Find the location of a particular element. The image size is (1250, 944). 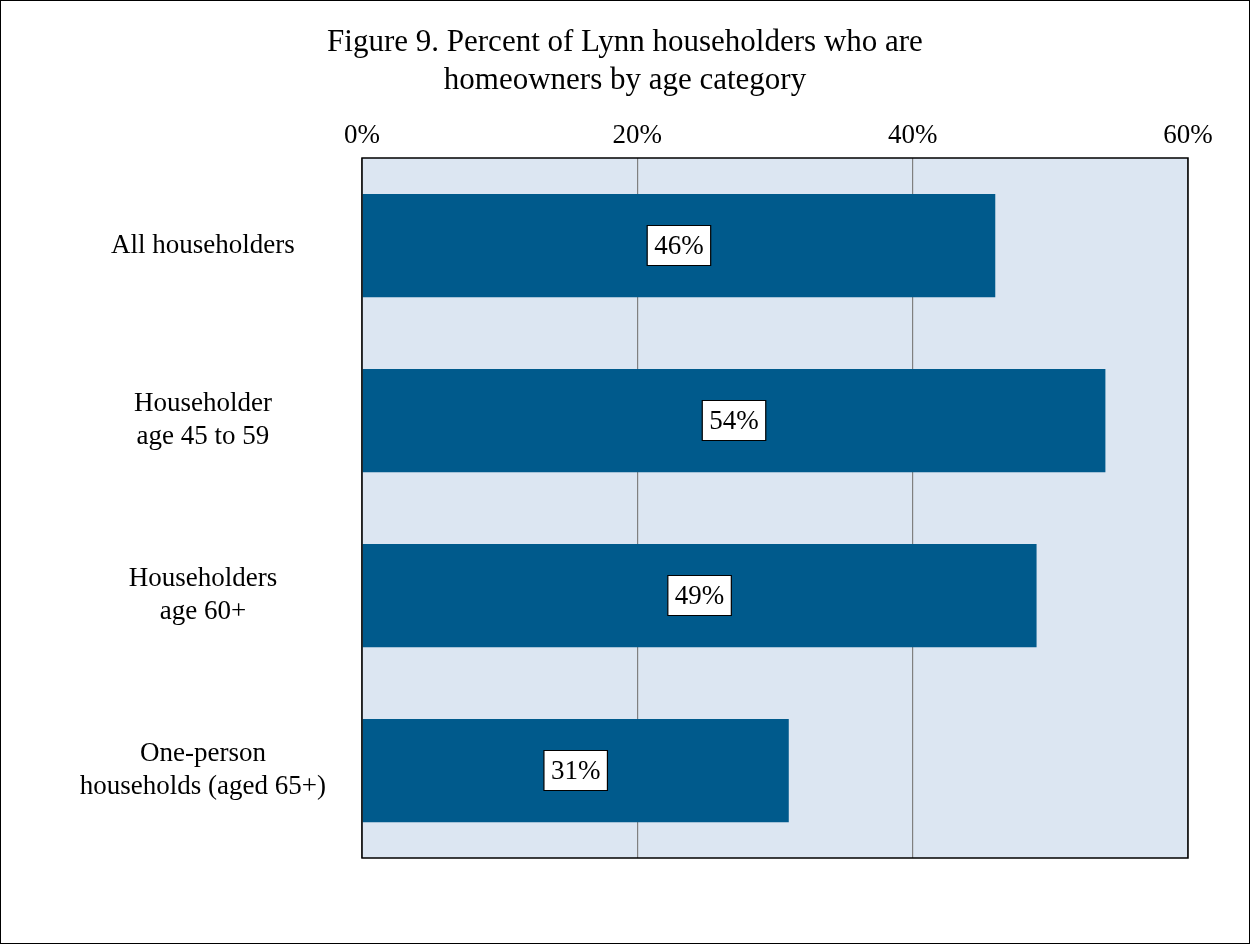

chart-title: Figure 9. Percent of Lynn householders who are homeowners by age category is located at coordinates (625, 60).